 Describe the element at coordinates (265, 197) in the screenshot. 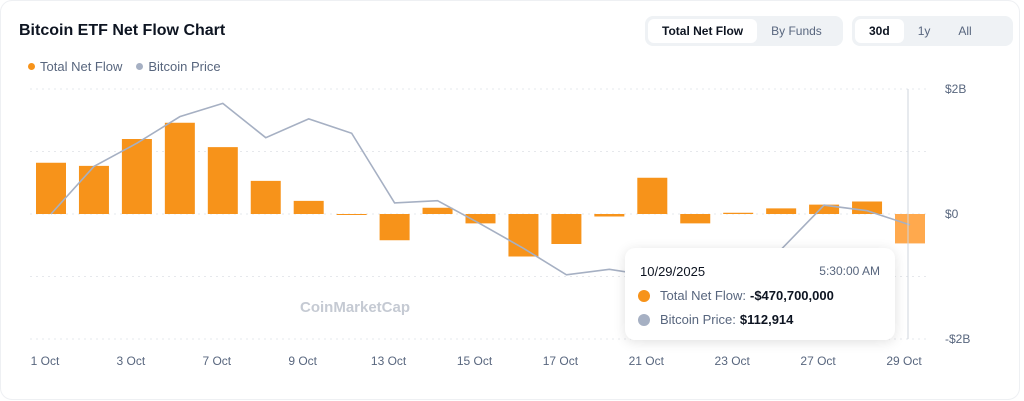

I see `bar-8-oct` at that location.